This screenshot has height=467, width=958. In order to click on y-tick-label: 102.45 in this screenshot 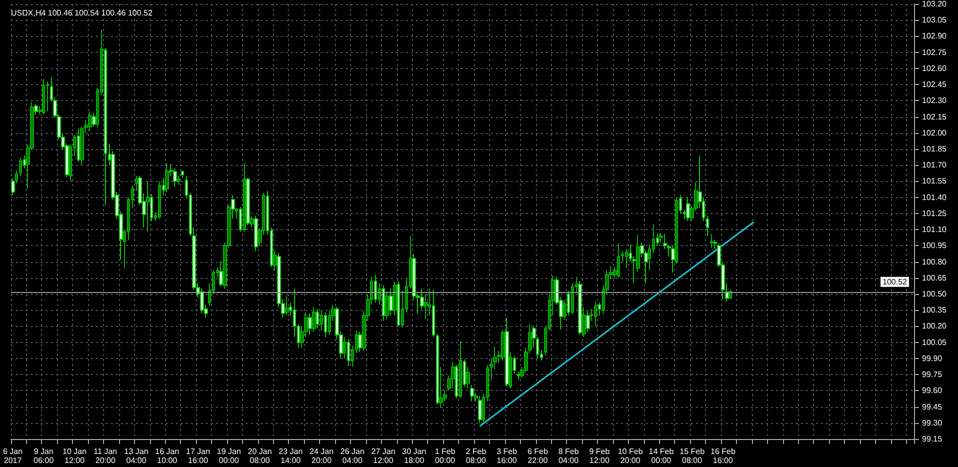, I will do `click(935, 85)`.